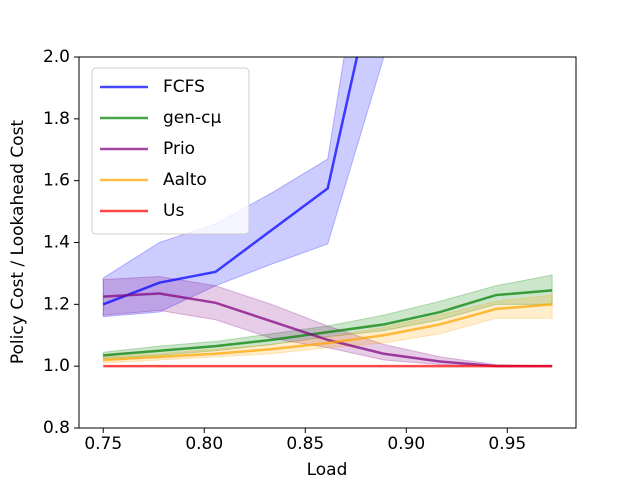  I want to click on legend-label: Prio, so click(179, 149).